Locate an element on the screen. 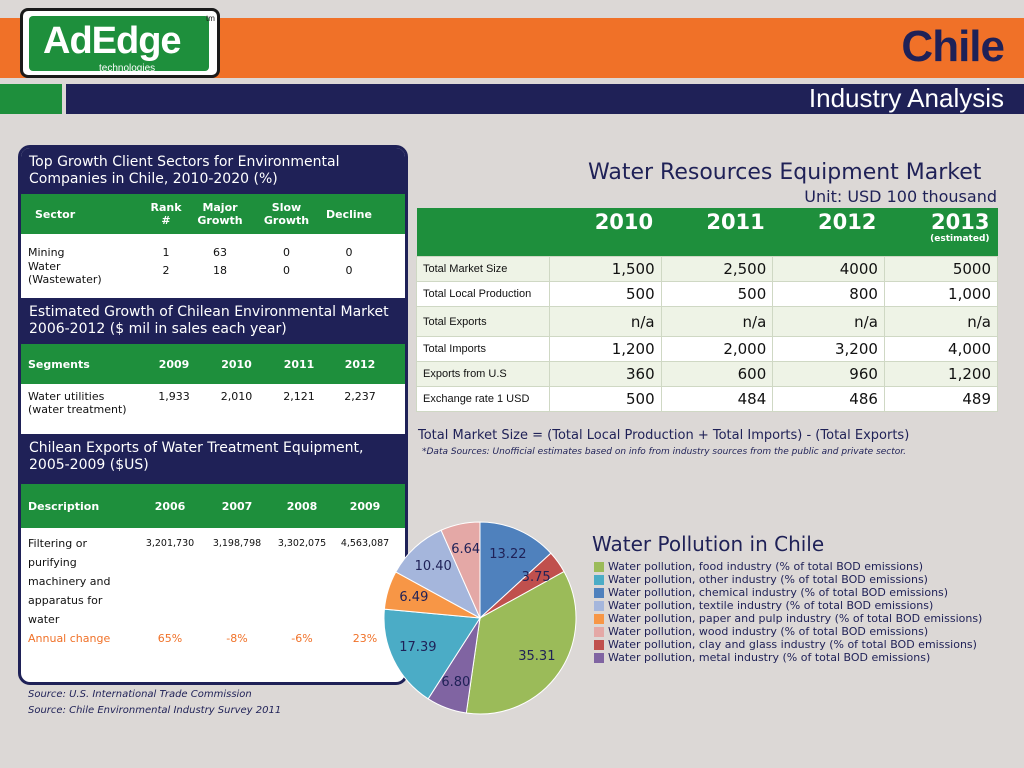  table-row: Total Local Production 500 500 800 1,000 is located at coordinates (707, 294).